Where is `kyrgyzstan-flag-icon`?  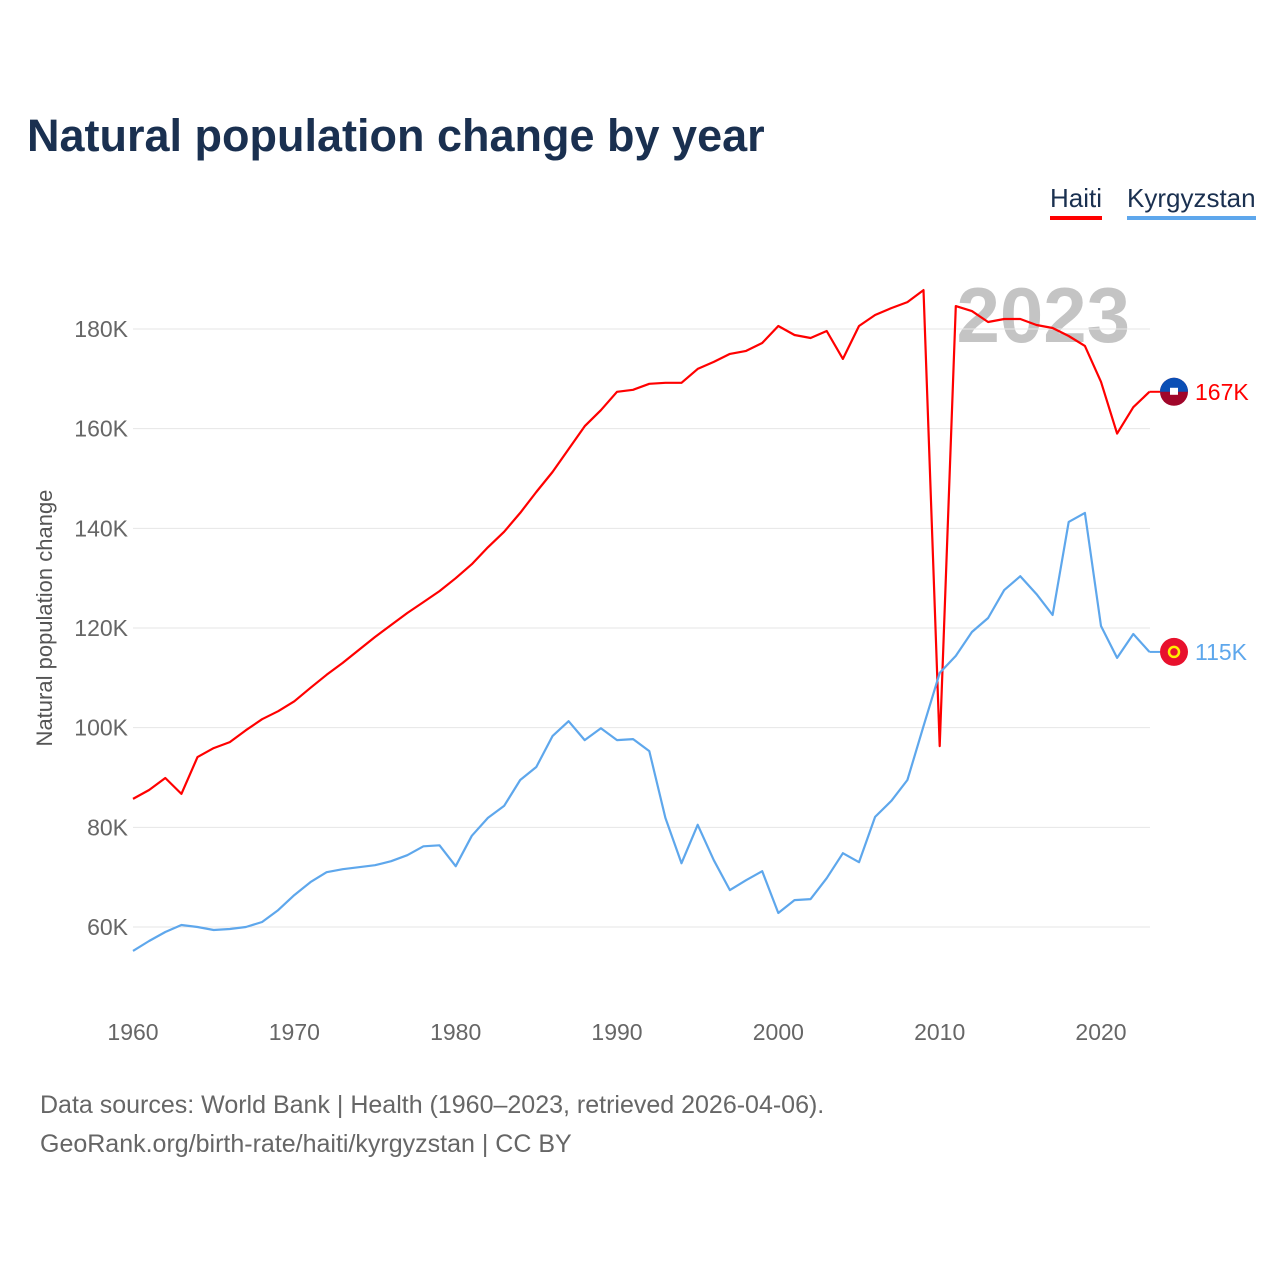
kyrgyzstan-flag-icon is located at coordinates (1174, 651).